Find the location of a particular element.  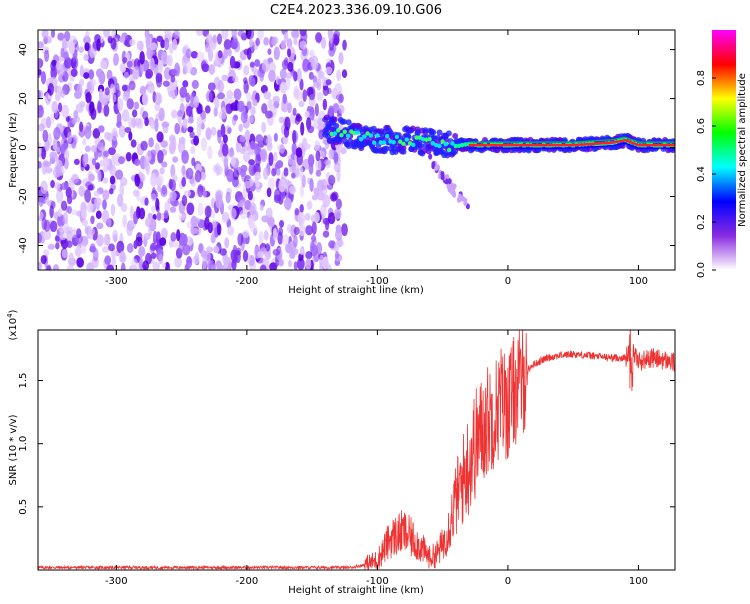

x-tick-label: -300 is located at coordinates (116, 581).